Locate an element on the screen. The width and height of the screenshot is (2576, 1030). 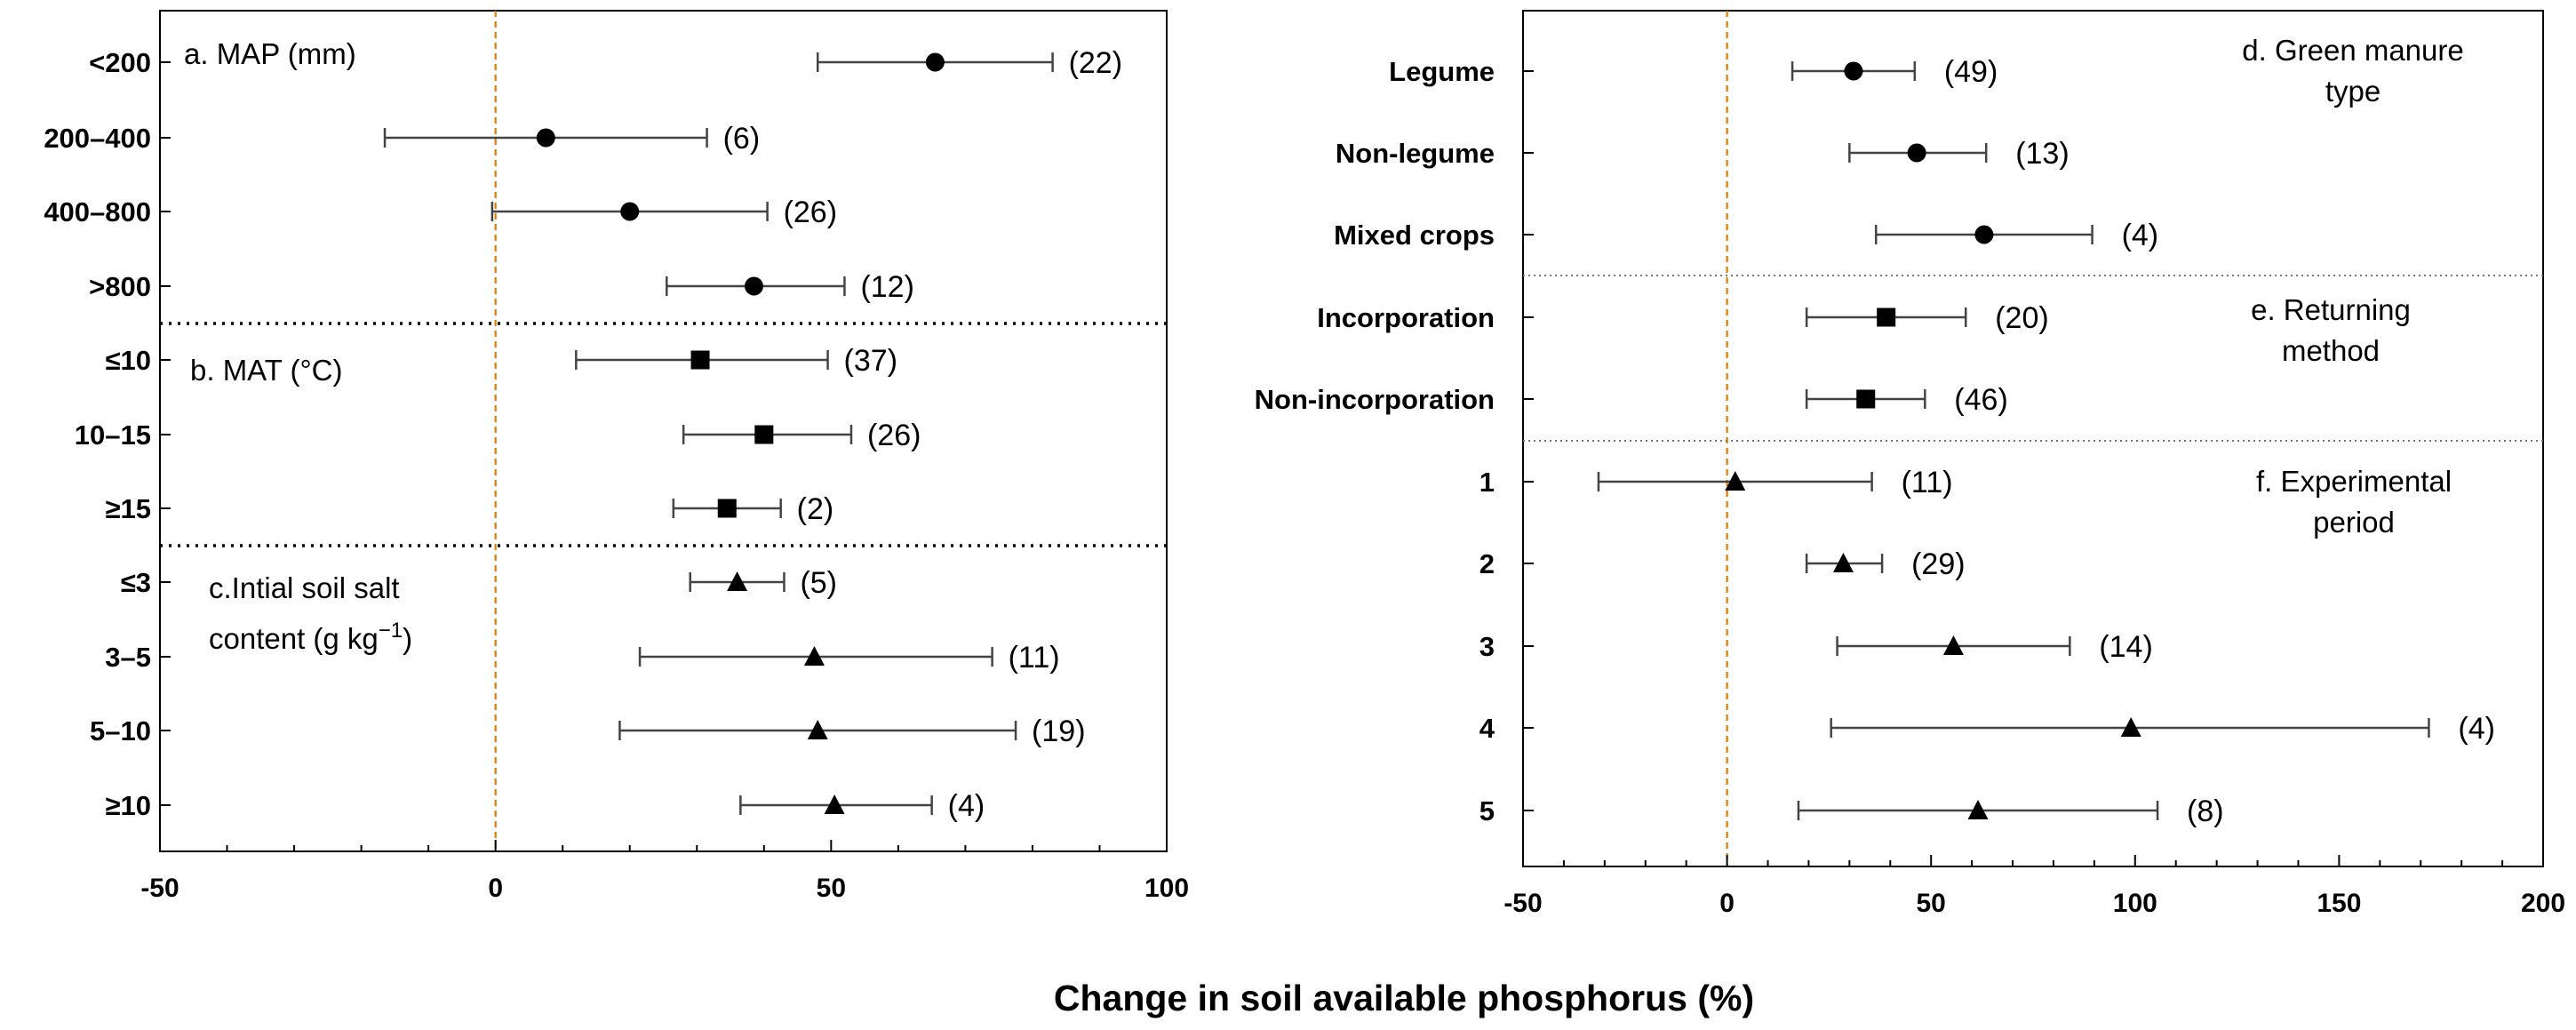
panel-right-x-tick-label: 100 is located at coordinates (2135, 903).